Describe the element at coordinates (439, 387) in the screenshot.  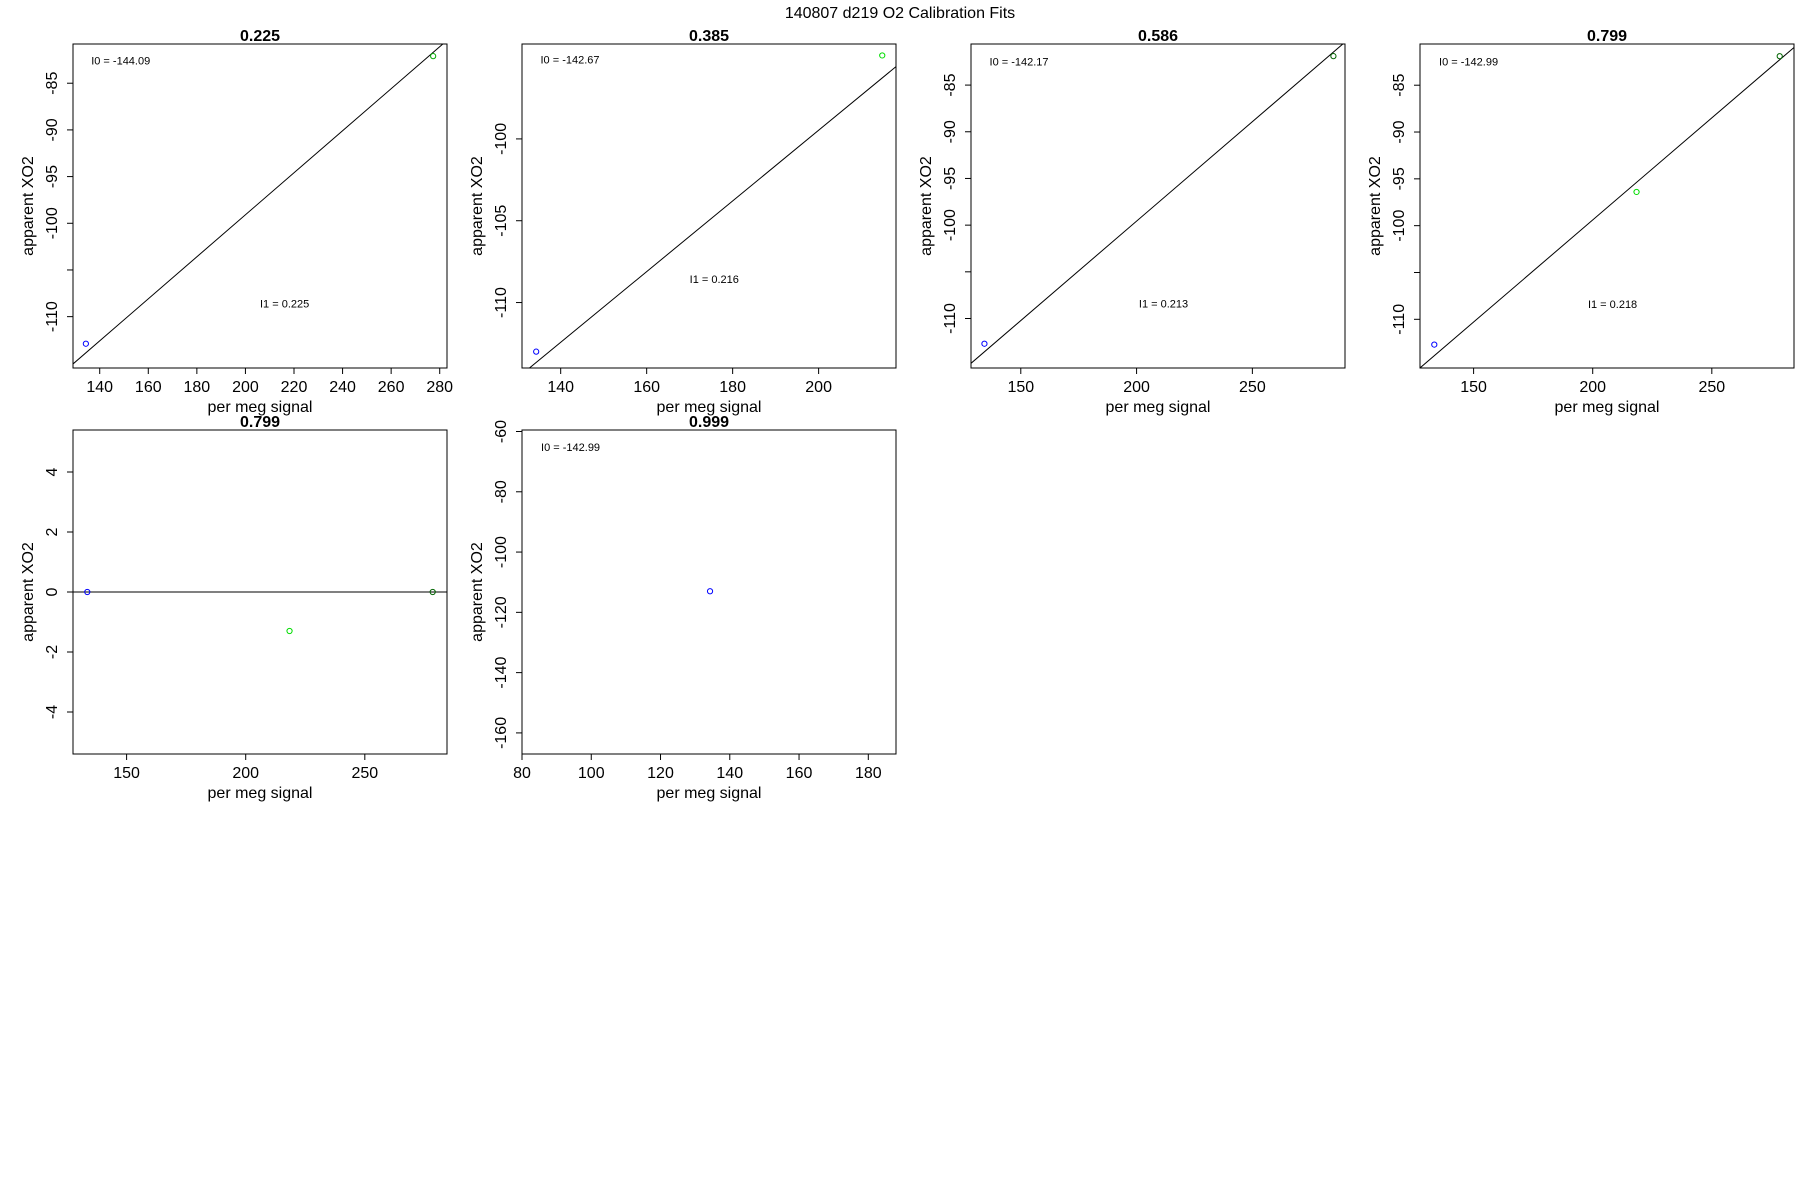
I see `x-tick-label: 280` at that location.